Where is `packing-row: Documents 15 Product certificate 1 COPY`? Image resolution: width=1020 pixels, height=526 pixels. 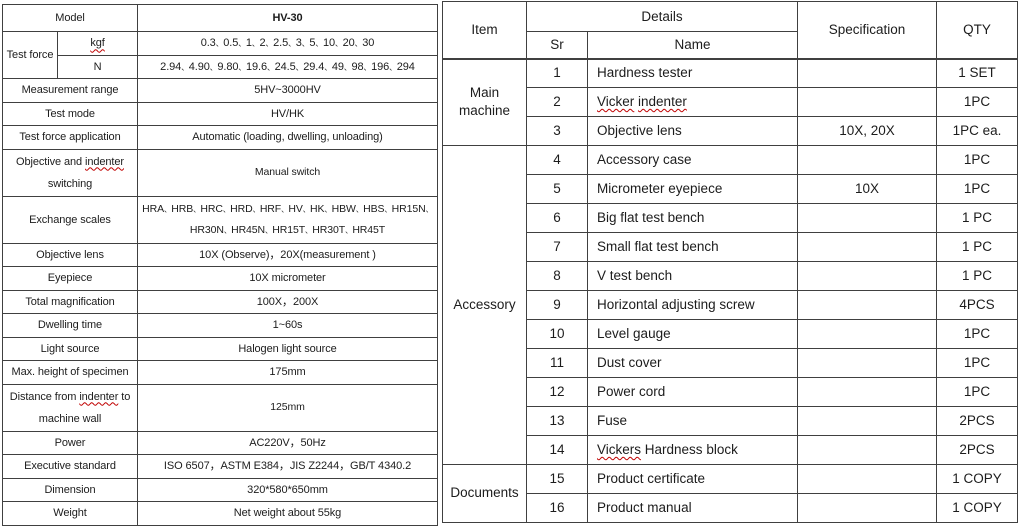 packing-row: Documents 15 Product certificate 1 COPY is located at coordinates (730, 493).